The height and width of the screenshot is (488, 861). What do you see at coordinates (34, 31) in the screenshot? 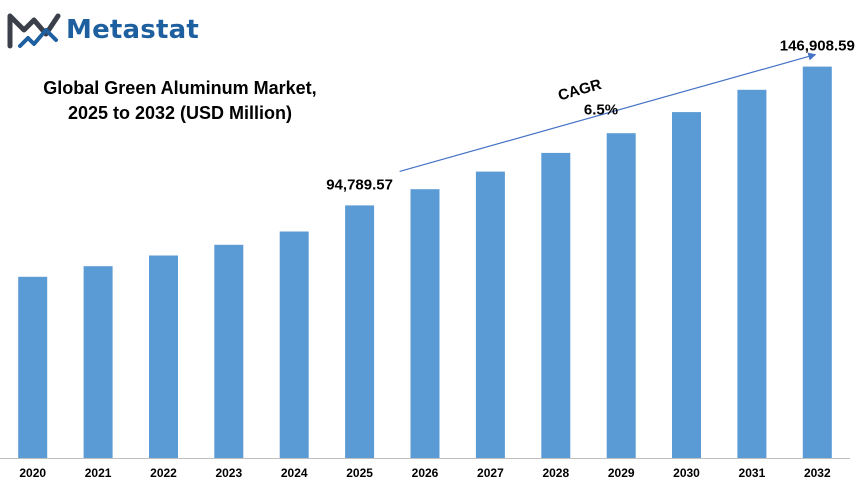
I see `metastat-m-logo-icon` at bounding box center [34, 31].